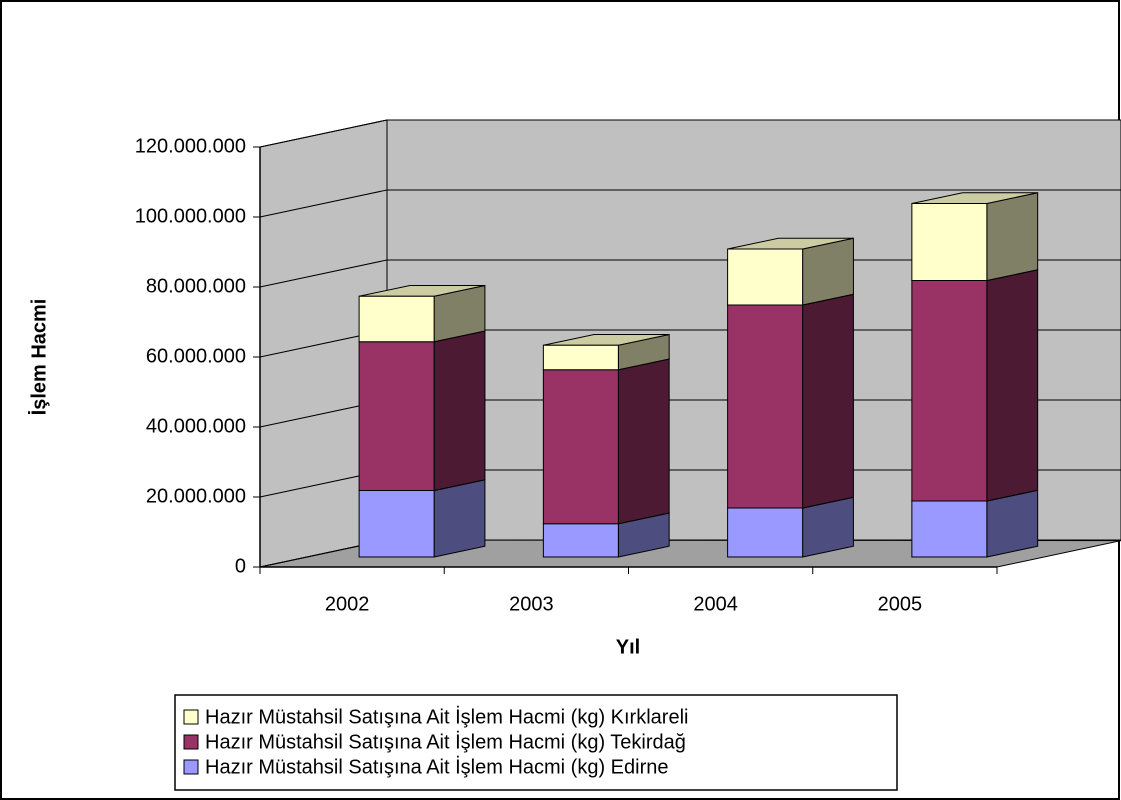 Image resolution: width=1121 pixels, height=800 pixels. What do you see at coordinates (196, 496) in the screenshot?
I see `y-tick-label: 20.000.000` at bounding box center [196, 496].